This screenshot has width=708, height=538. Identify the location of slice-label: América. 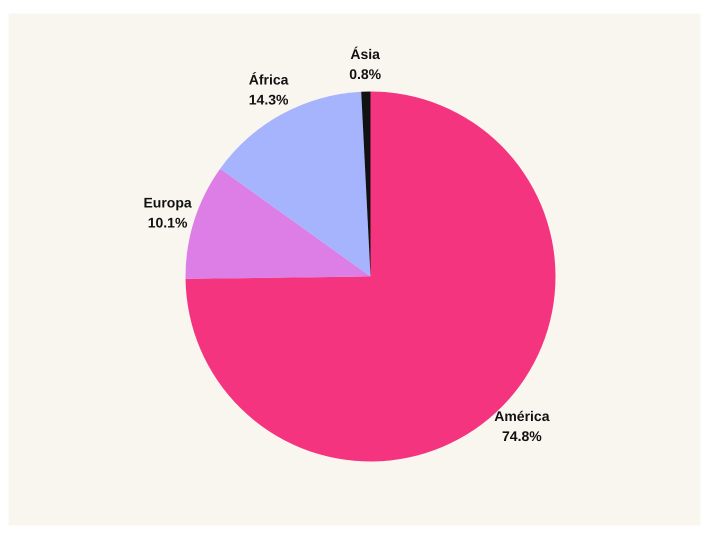
(522, 416).